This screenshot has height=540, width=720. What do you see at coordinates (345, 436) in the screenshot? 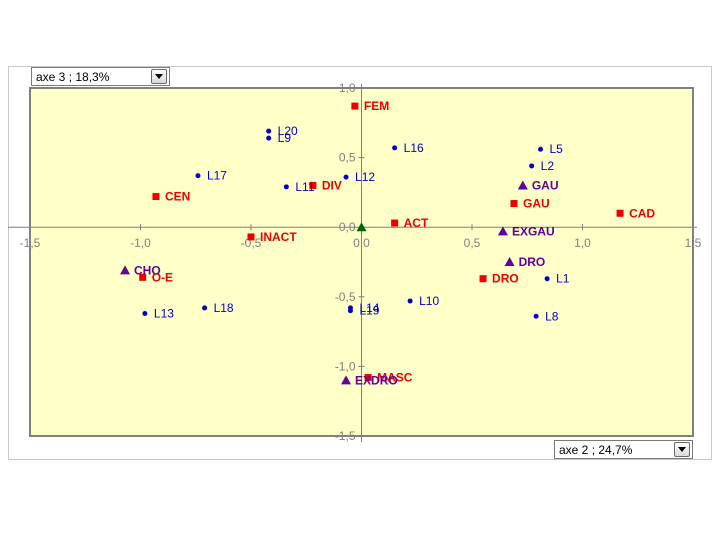
I see `y-tick-label: -1,5` at bounding box center [345, 436].